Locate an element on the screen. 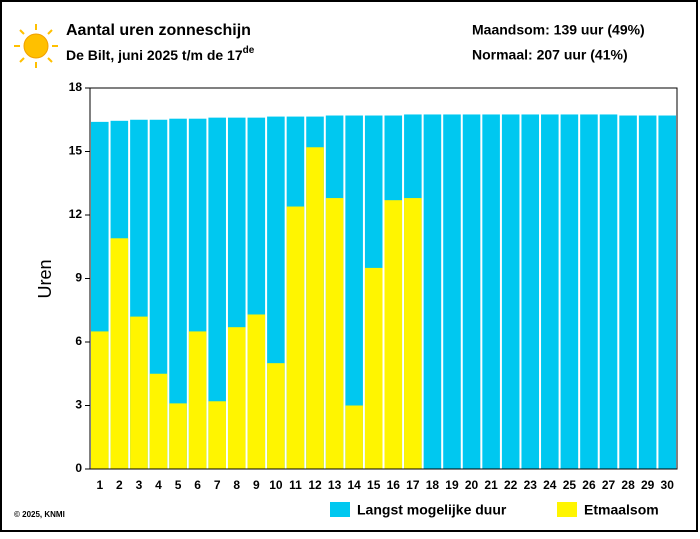 This screenshot has width=700, height=539. legend-label: Etmaalsom is located at coordinates (621, 510).